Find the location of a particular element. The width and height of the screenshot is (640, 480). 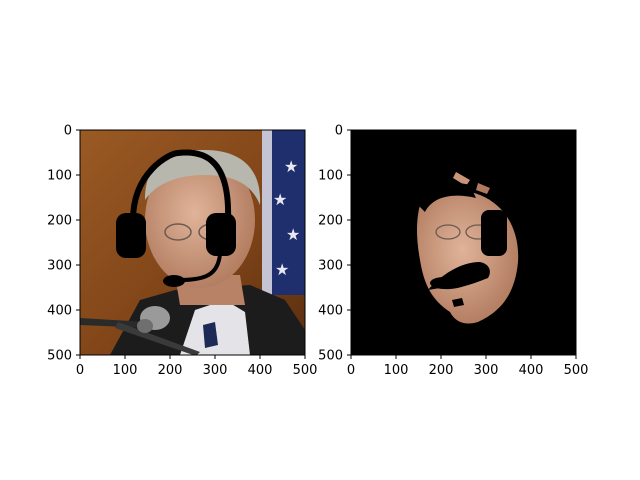

tie is located at coordinates (210, 335).